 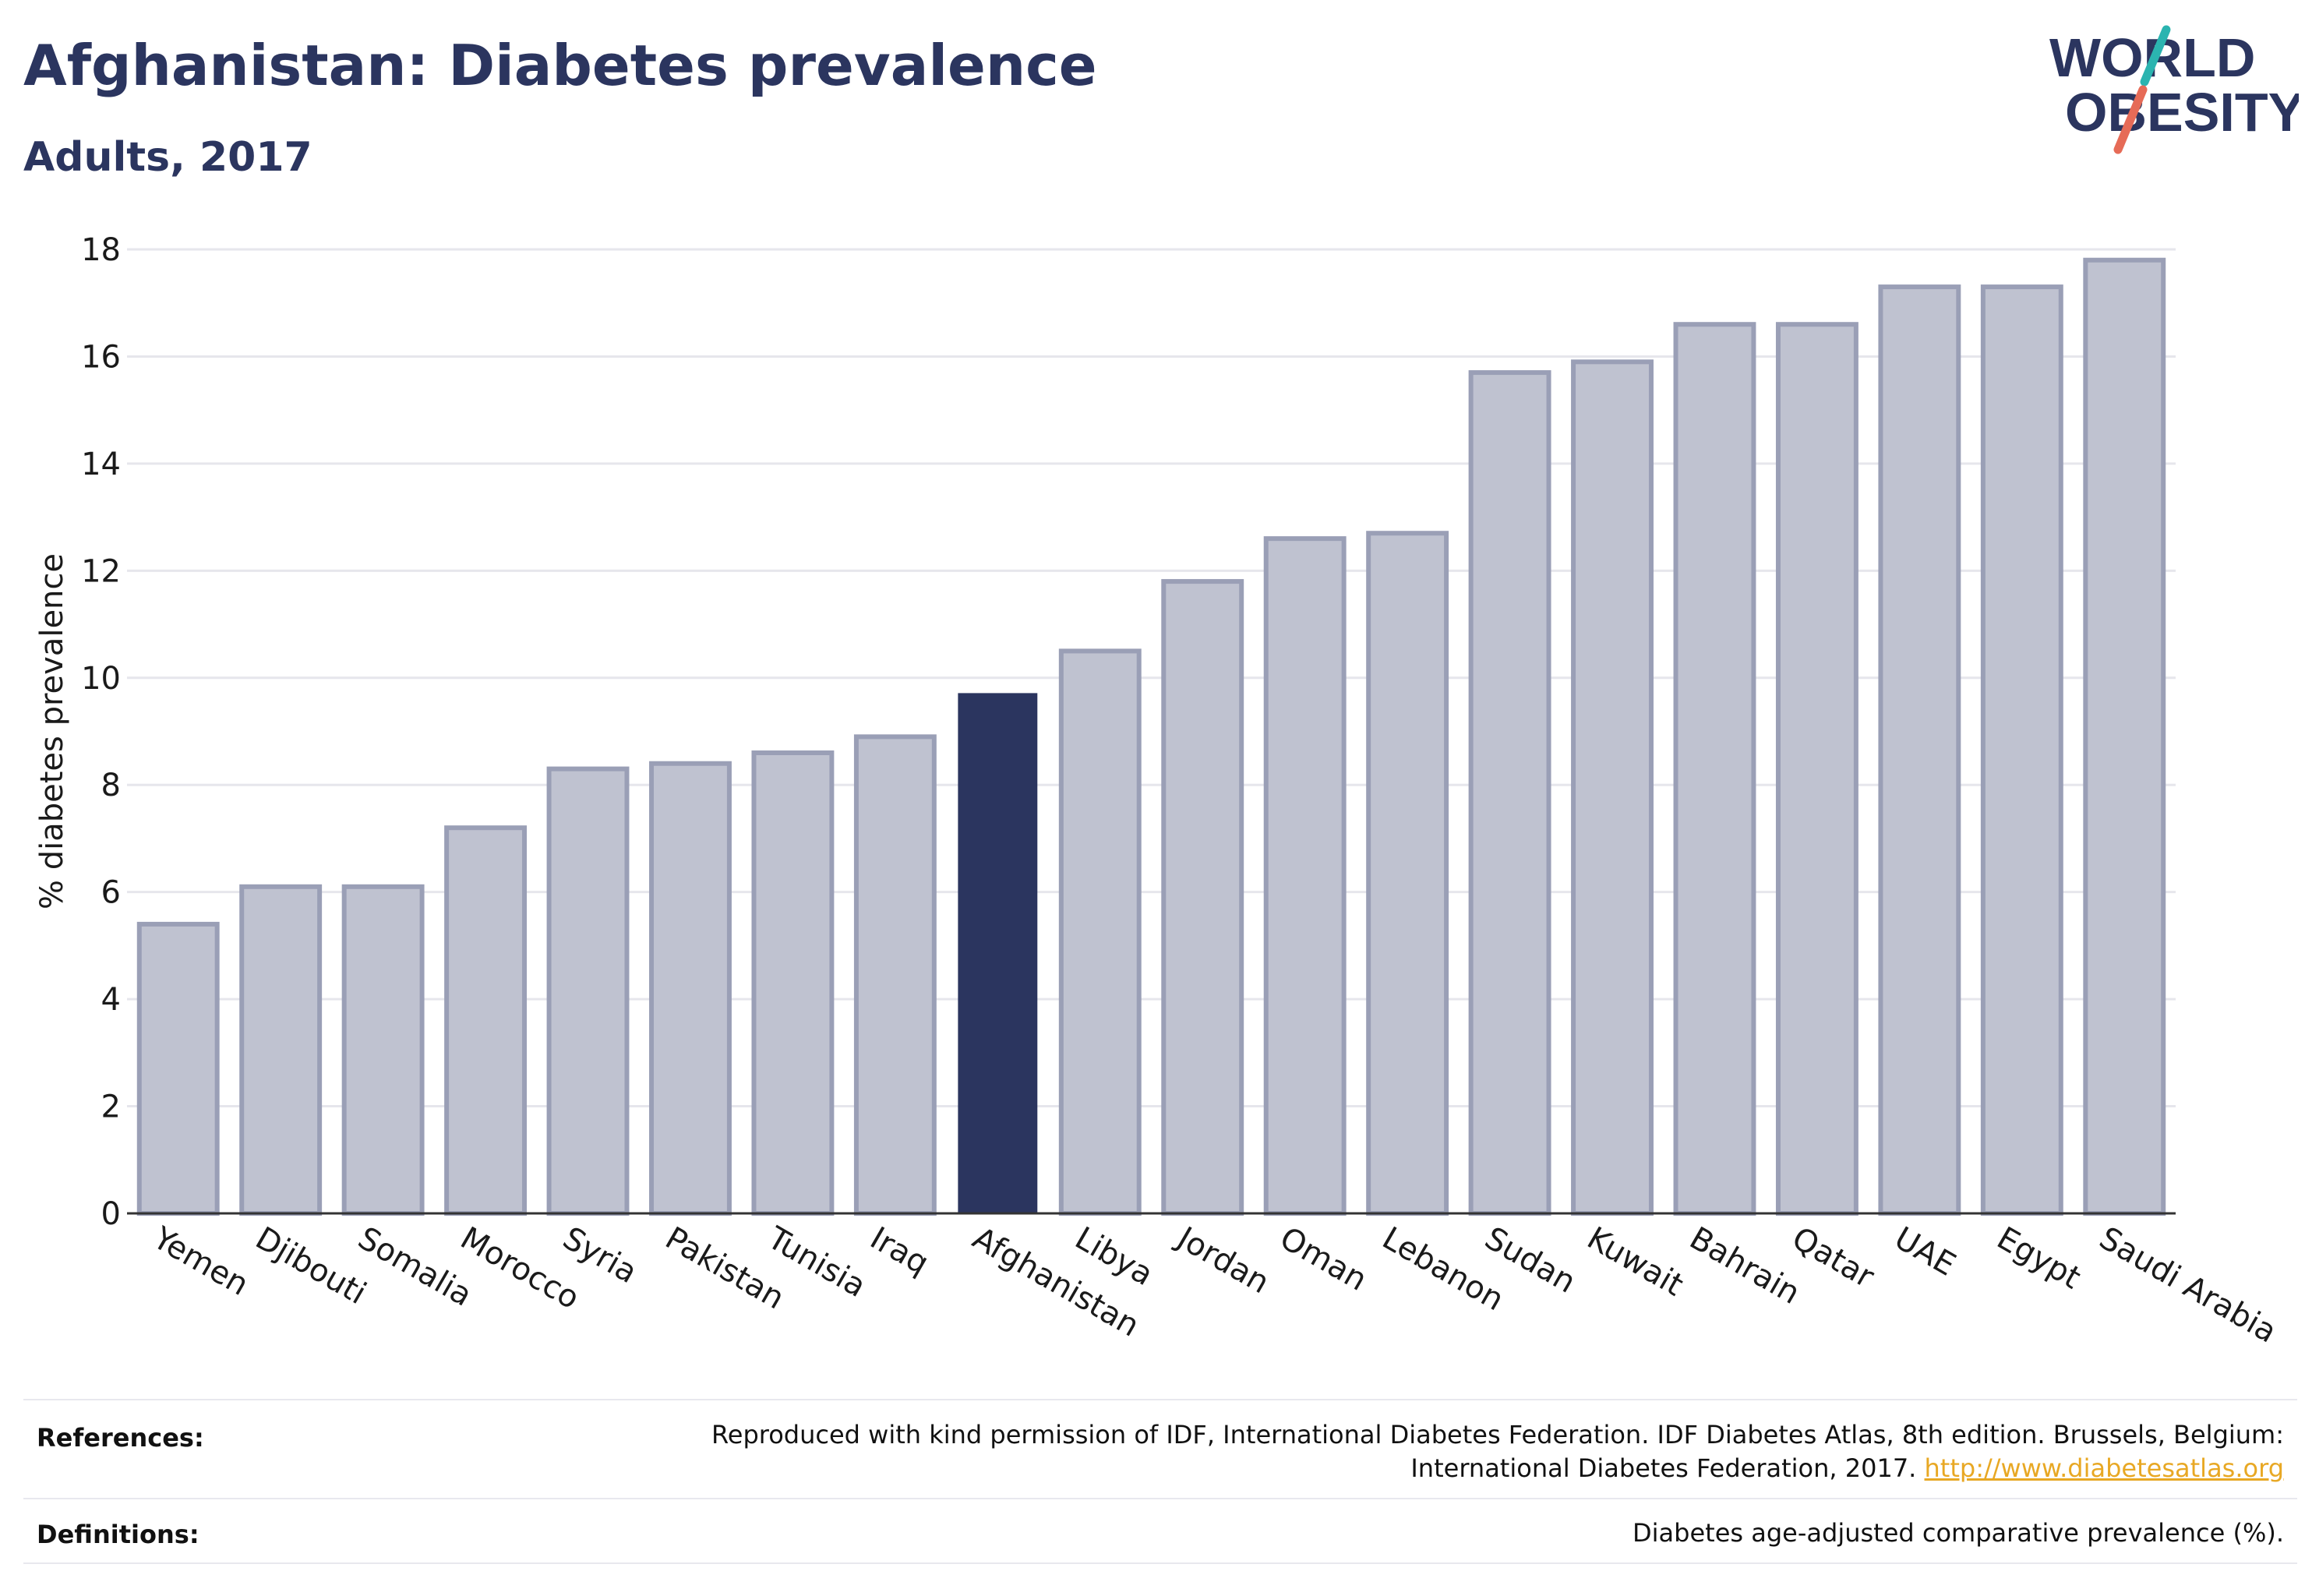 What do you see at coordinates (101, 732) in the screenshot?
I see `y-axis-ticks: 0 2 4 6 8 10 12 14 16 18` at bounding box center [101, 732].